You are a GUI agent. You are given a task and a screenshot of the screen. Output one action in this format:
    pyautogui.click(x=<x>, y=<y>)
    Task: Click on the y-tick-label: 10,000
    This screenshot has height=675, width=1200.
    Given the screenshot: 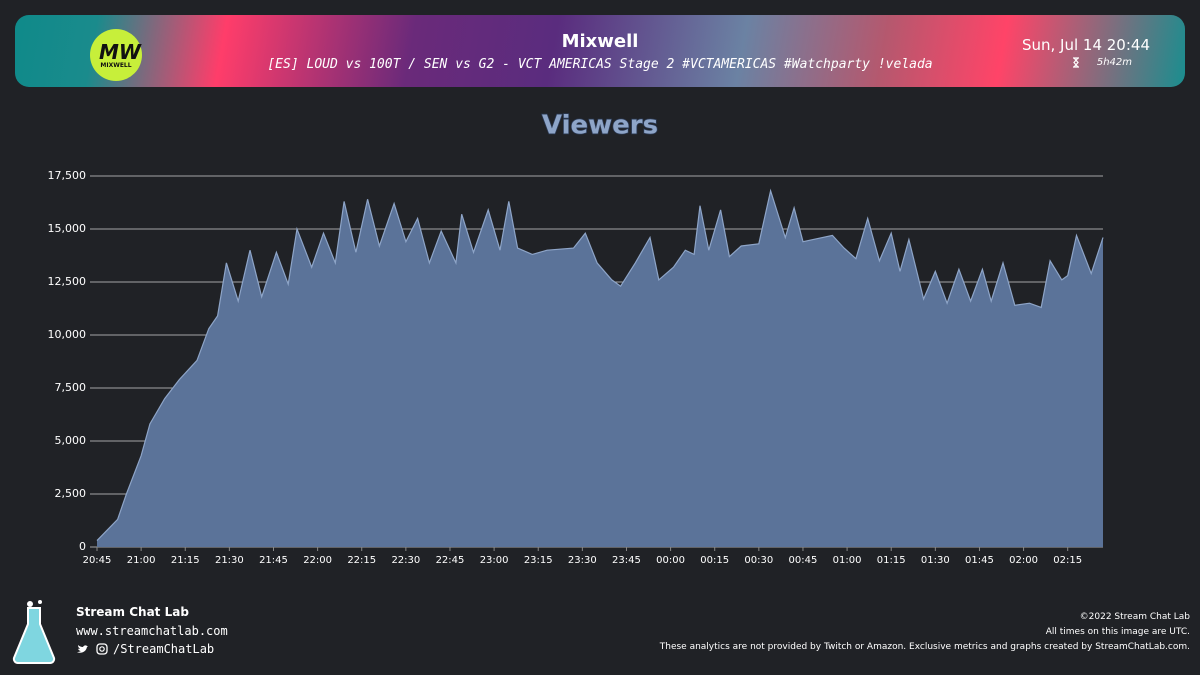 What is the action you would take?
    pyautogui.click(x=67, y=334)
    